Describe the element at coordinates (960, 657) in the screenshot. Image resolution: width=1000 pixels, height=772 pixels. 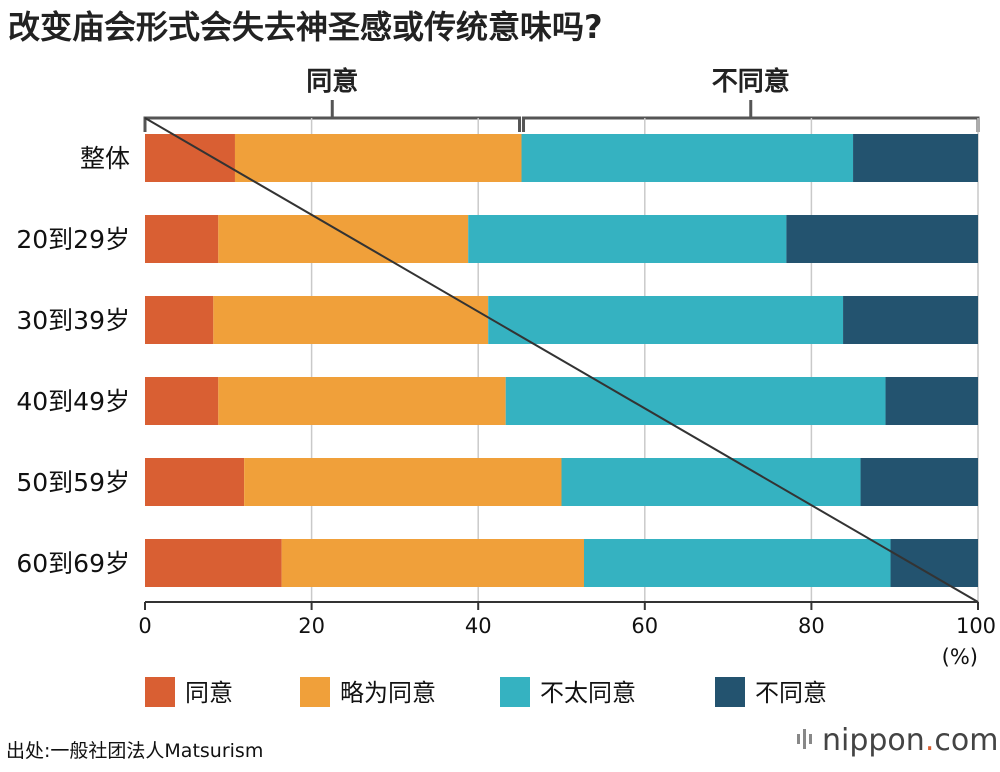
I see `x-unit-label: (%)` at that location.